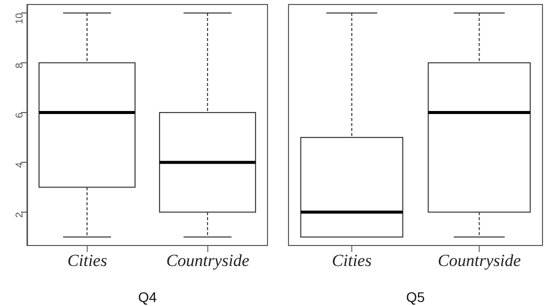 Image resolution: width=550 pixels, height=306 pixels. Describe the element at coordinates (416, 297) in the screenshot. I see `x-axis-title: Q5` at that location.